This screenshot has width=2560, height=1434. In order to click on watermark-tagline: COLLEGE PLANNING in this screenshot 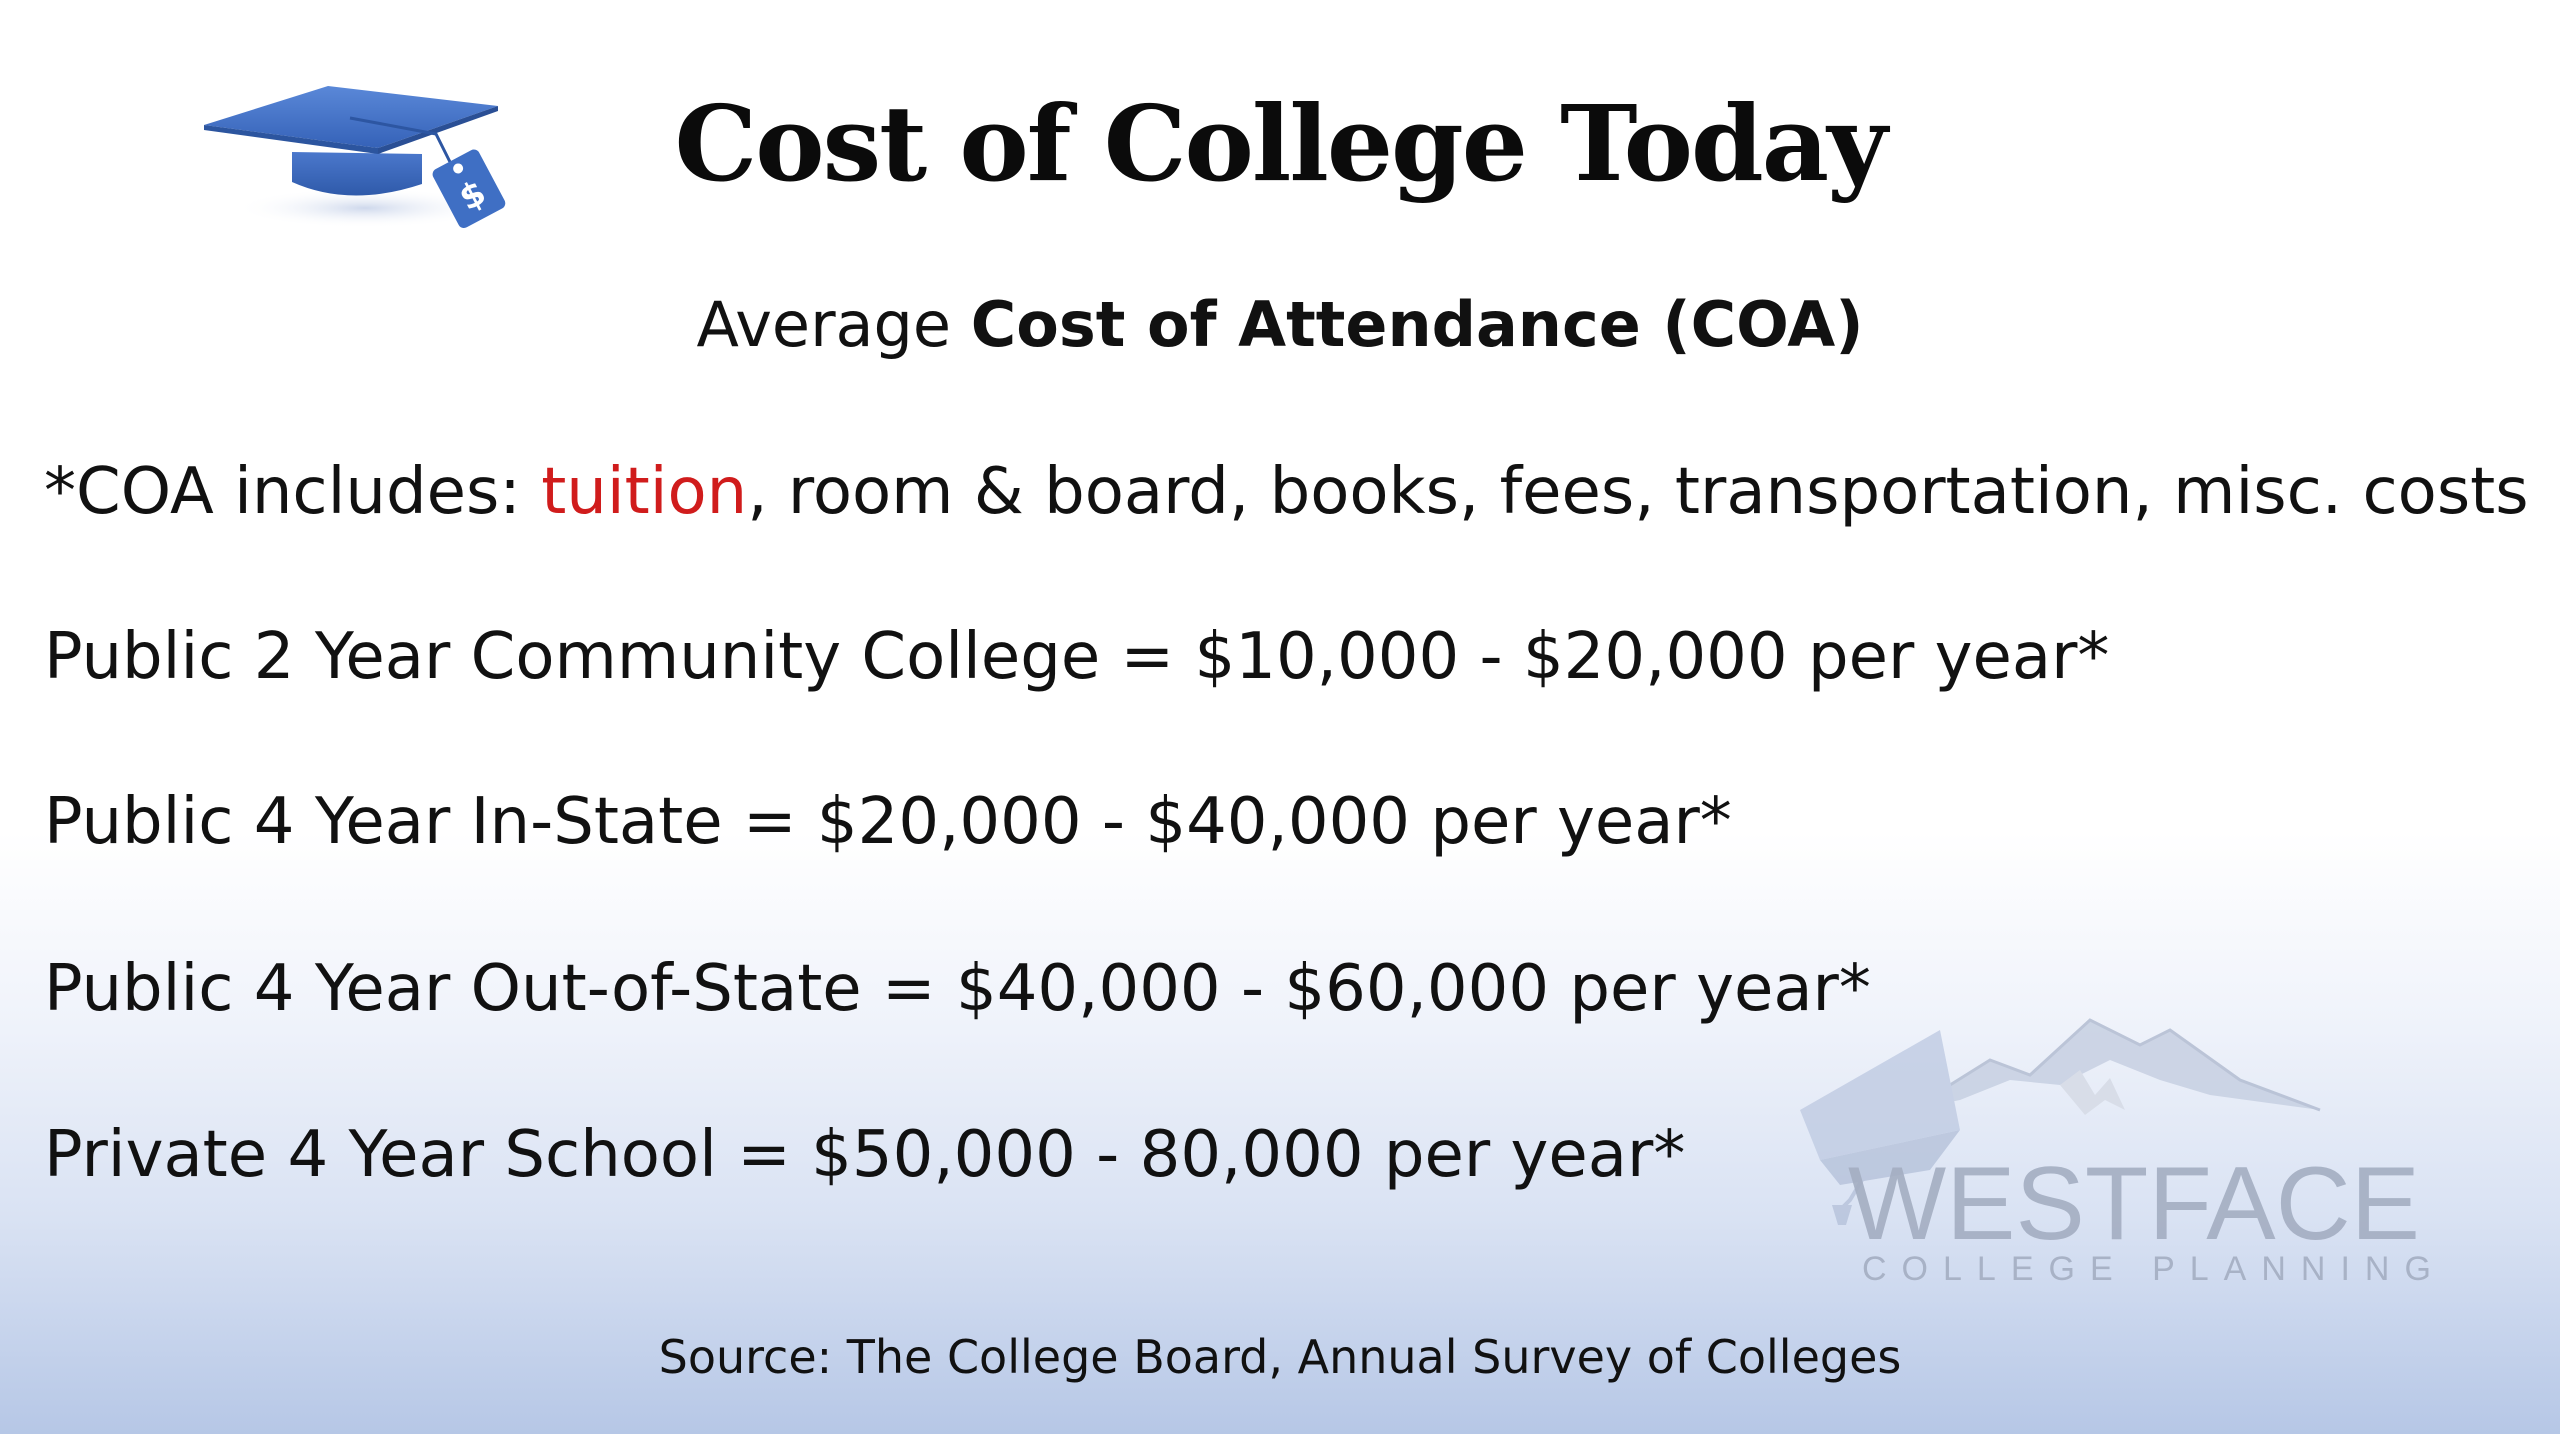, I will do `click(2154, 1269)`.